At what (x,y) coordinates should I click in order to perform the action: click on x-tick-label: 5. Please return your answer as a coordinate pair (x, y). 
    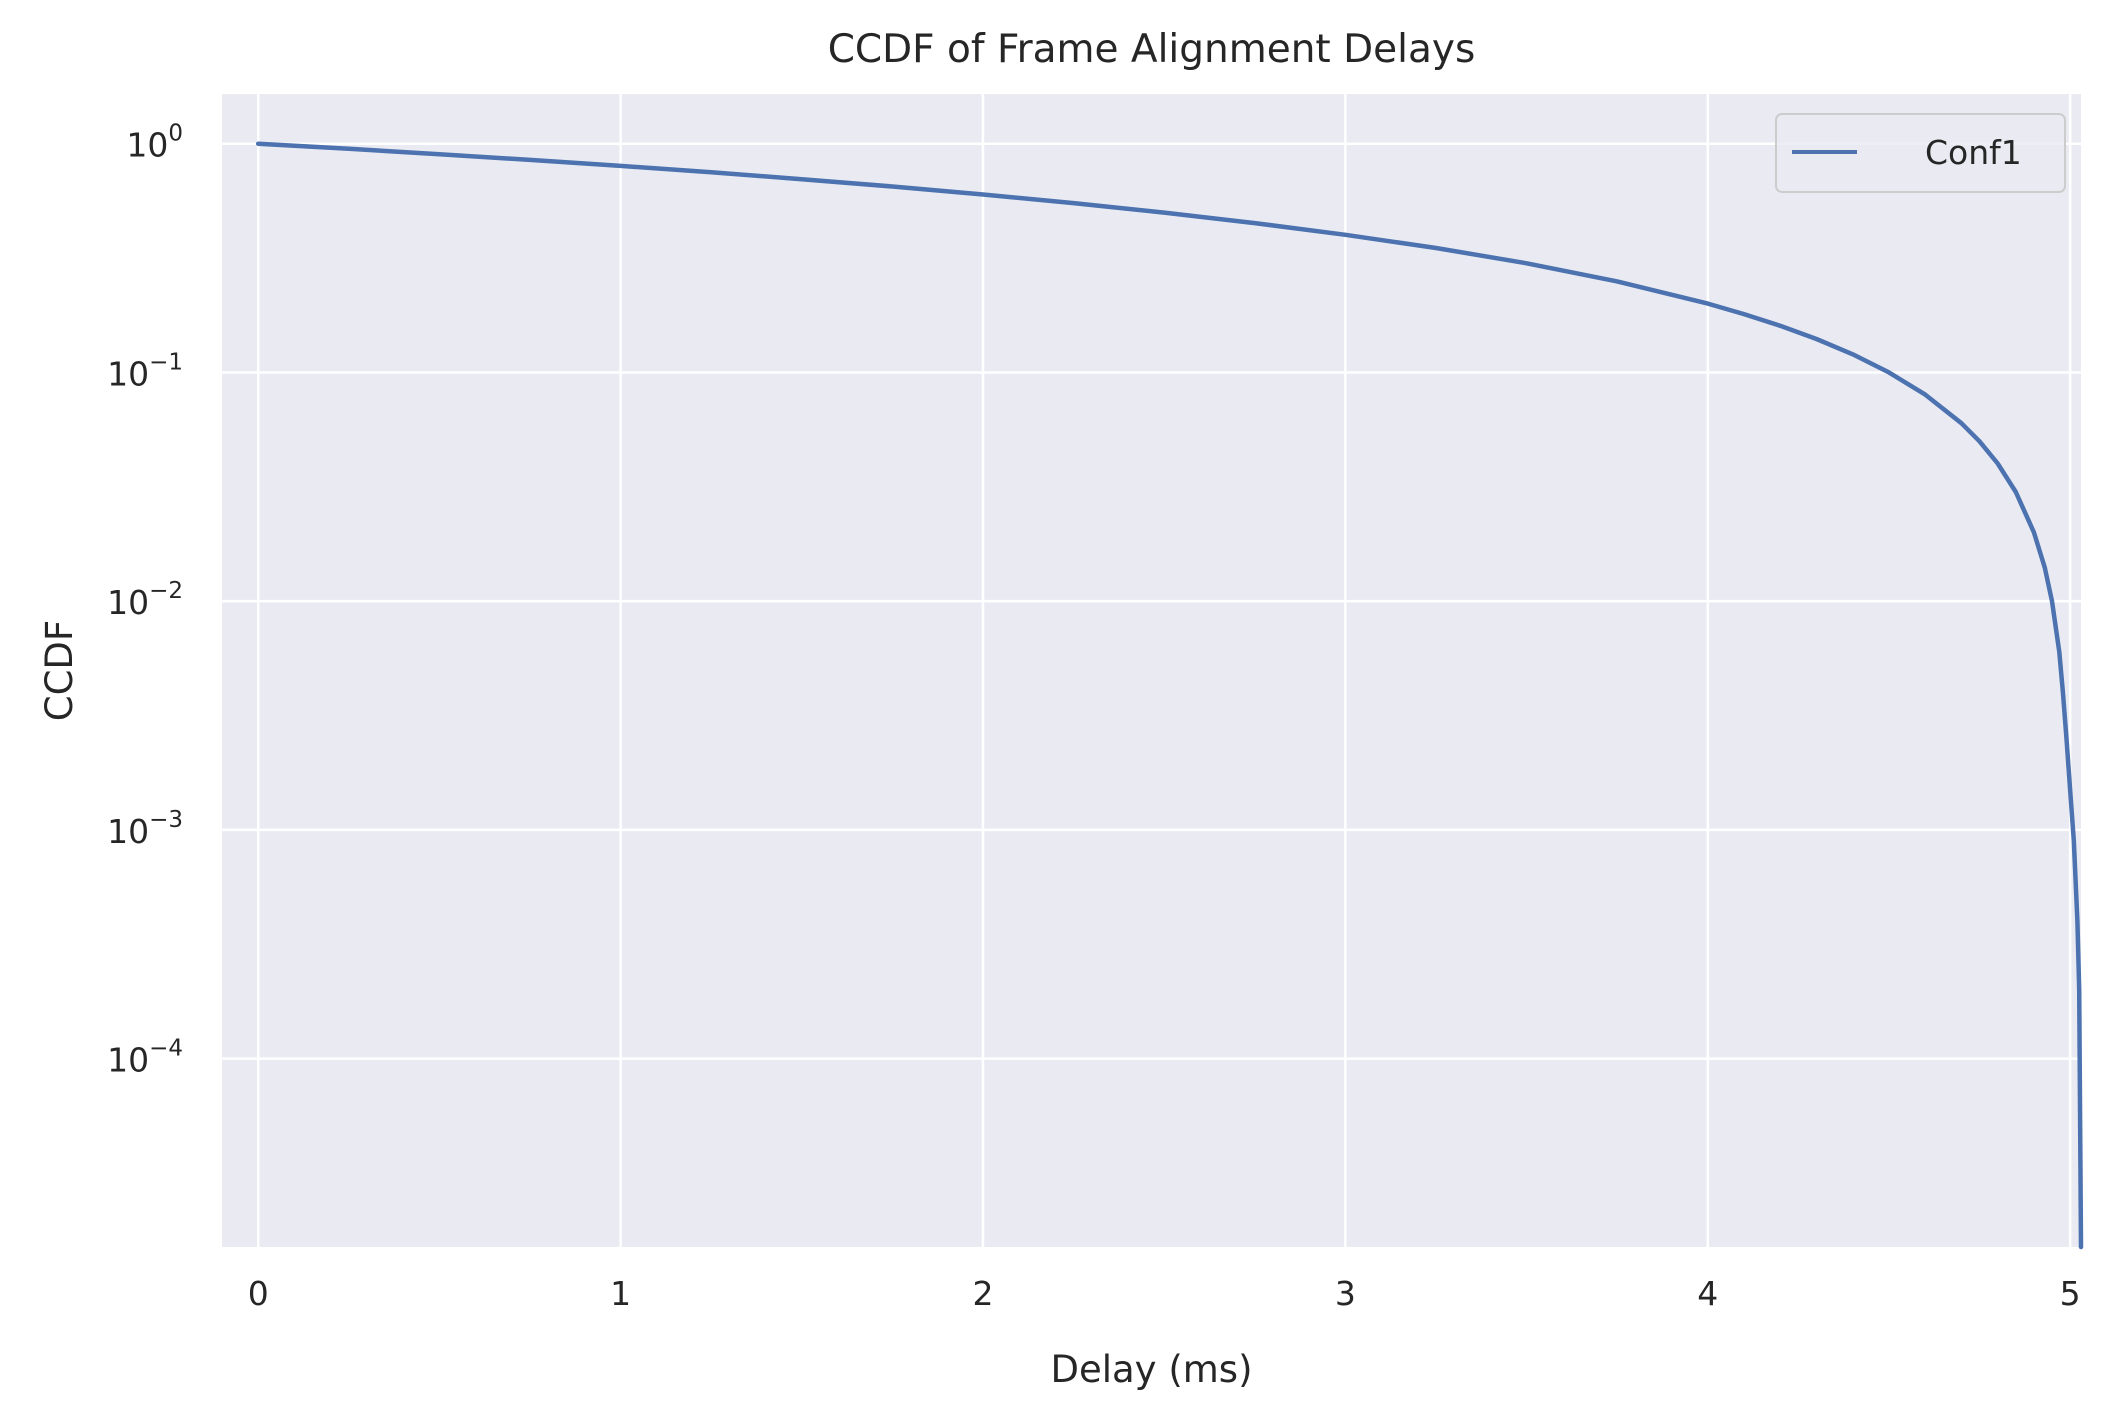
    Looking at the image, I should click on (2070, 1293).